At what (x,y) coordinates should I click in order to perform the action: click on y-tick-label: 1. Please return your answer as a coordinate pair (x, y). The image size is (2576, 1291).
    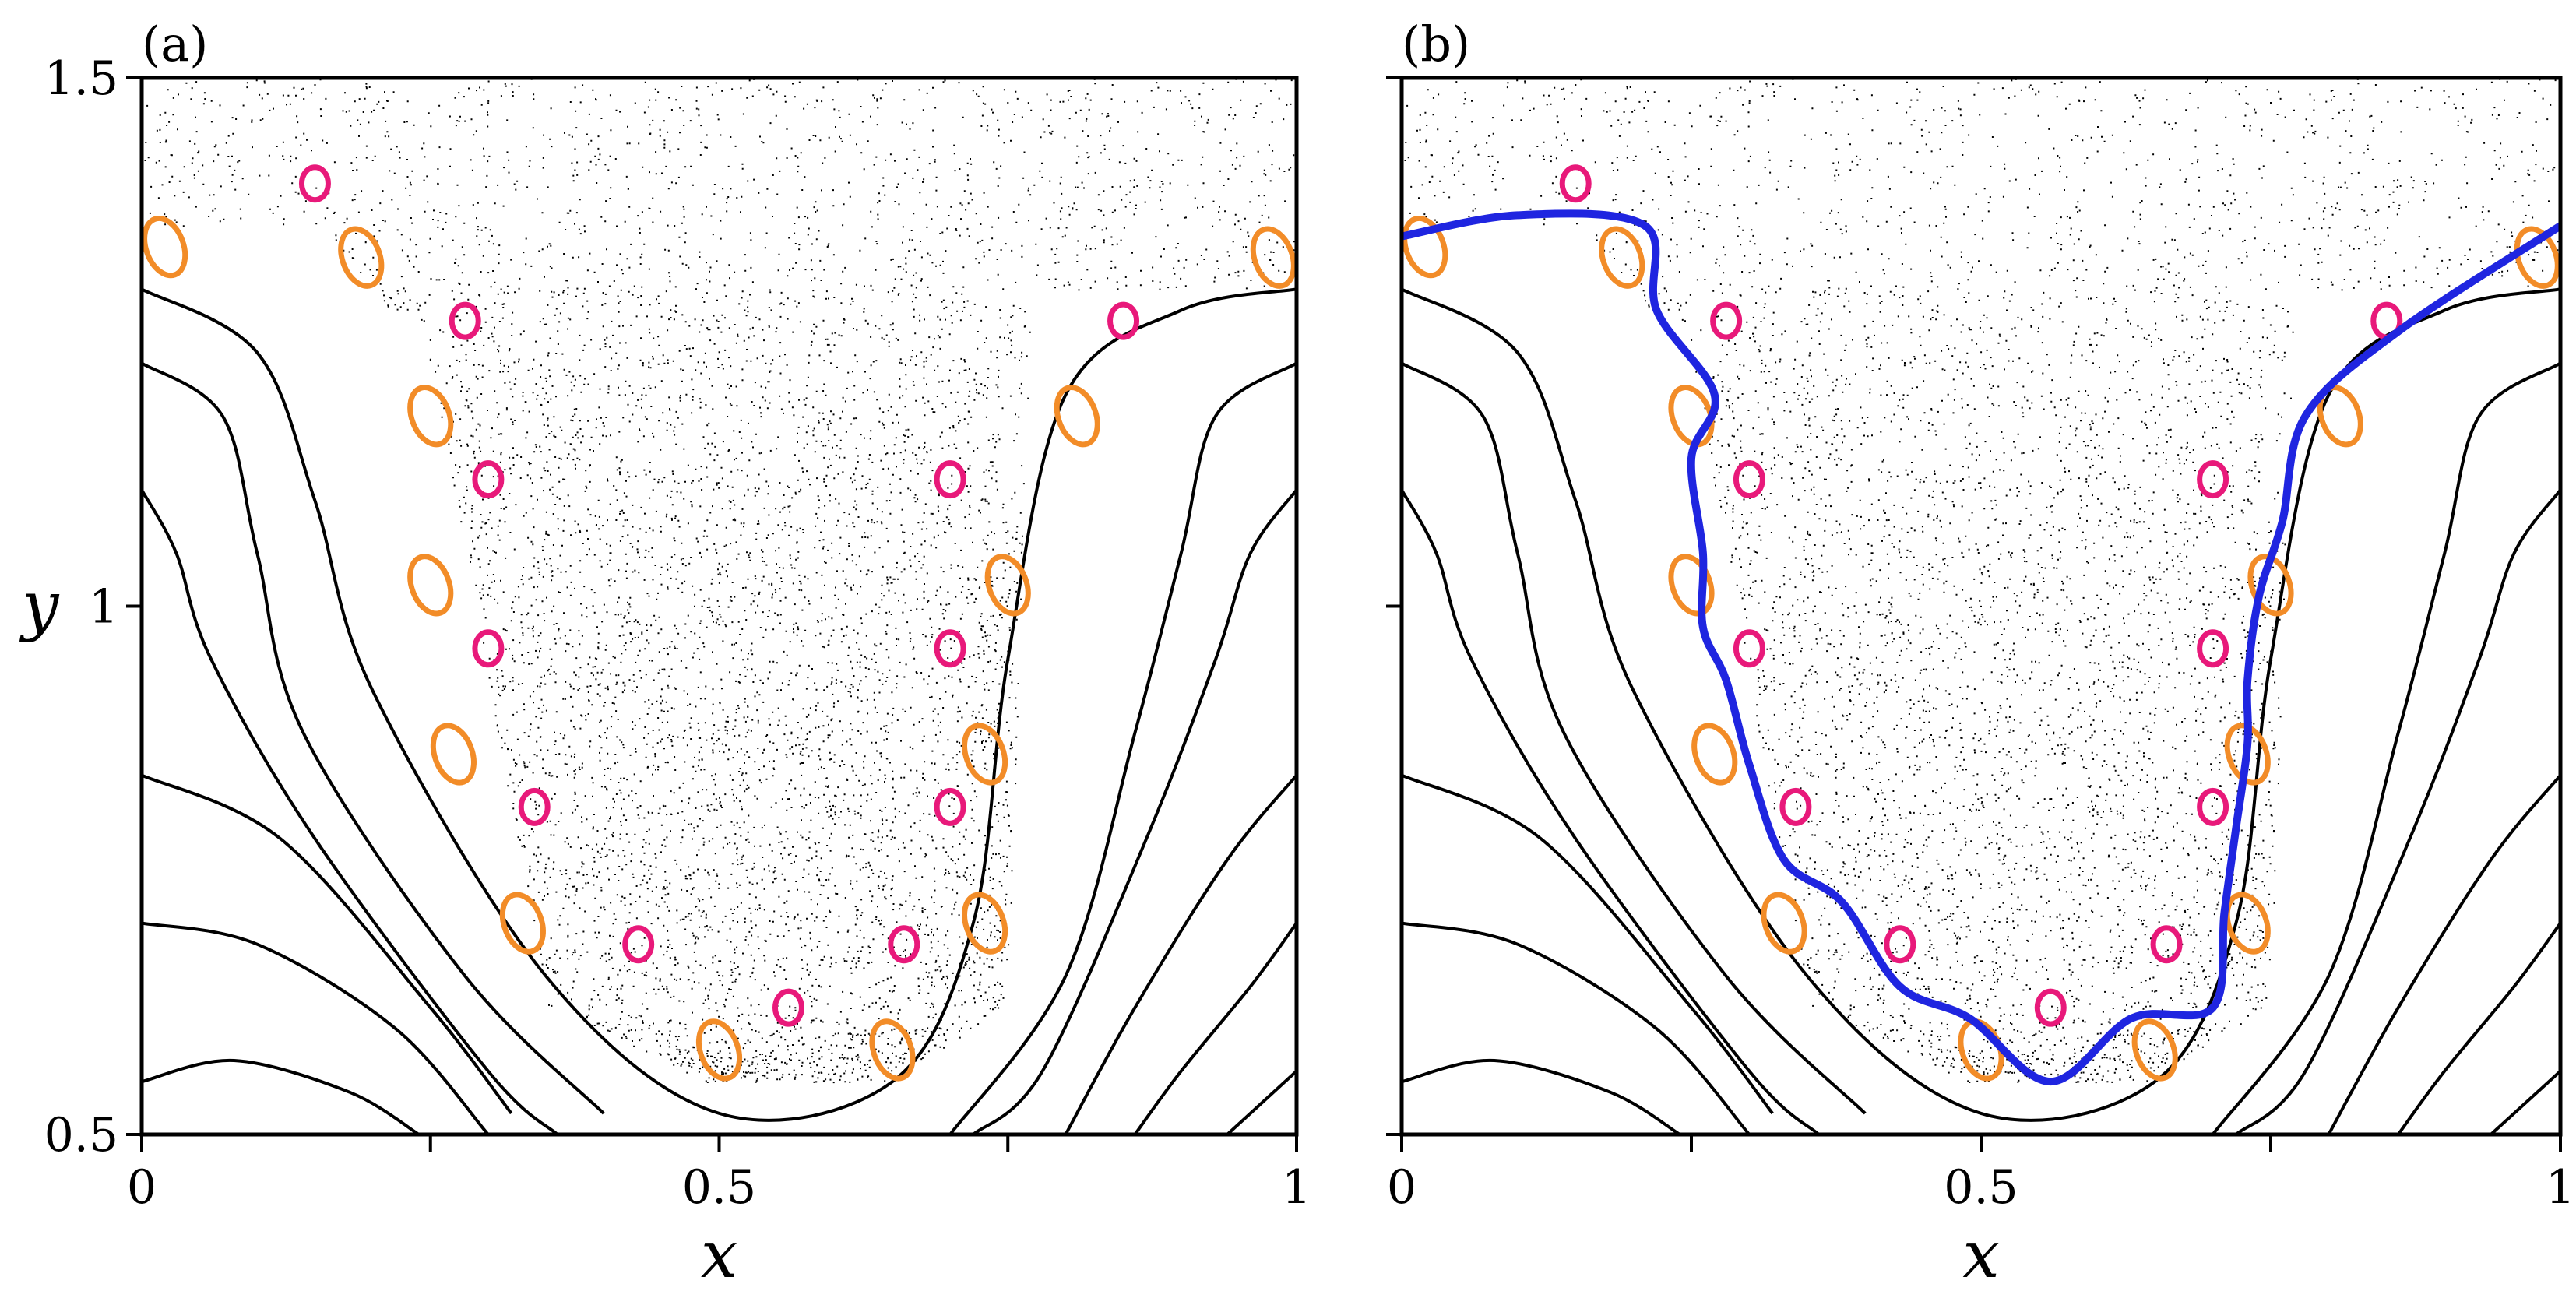
    Looking at the image, I should click on (103, 607).